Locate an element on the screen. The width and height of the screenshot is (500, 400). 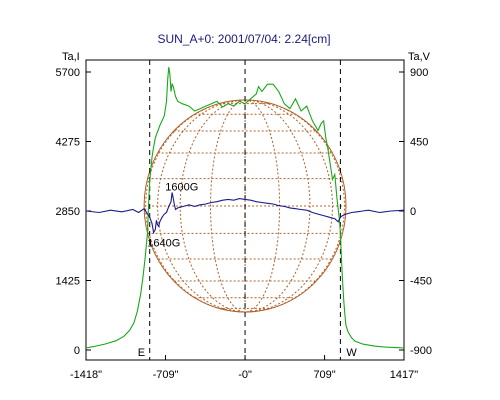
x-tick-label: -709" is located at coordinates (166, 375).